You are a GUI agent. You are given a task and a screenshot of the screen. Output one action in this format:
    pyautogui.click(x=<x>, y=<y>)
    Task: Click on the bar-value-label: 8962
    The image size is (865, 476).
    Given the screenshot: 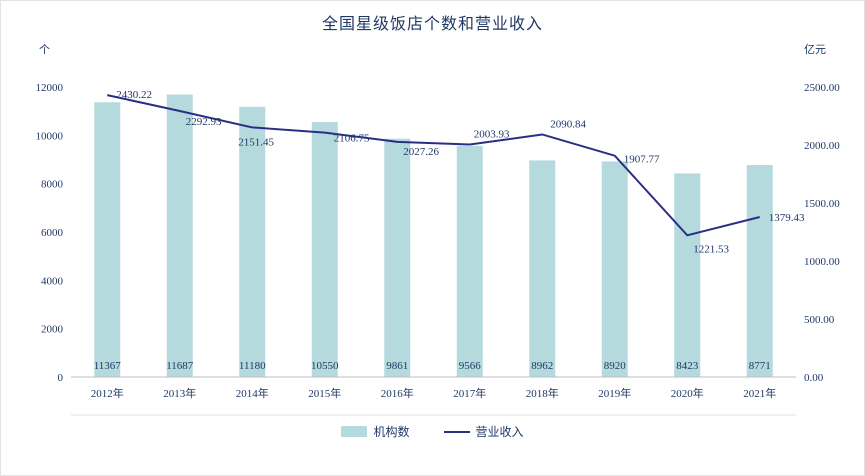 What is the action you would take?
    pyautogui.click(x=542, y=366)
    